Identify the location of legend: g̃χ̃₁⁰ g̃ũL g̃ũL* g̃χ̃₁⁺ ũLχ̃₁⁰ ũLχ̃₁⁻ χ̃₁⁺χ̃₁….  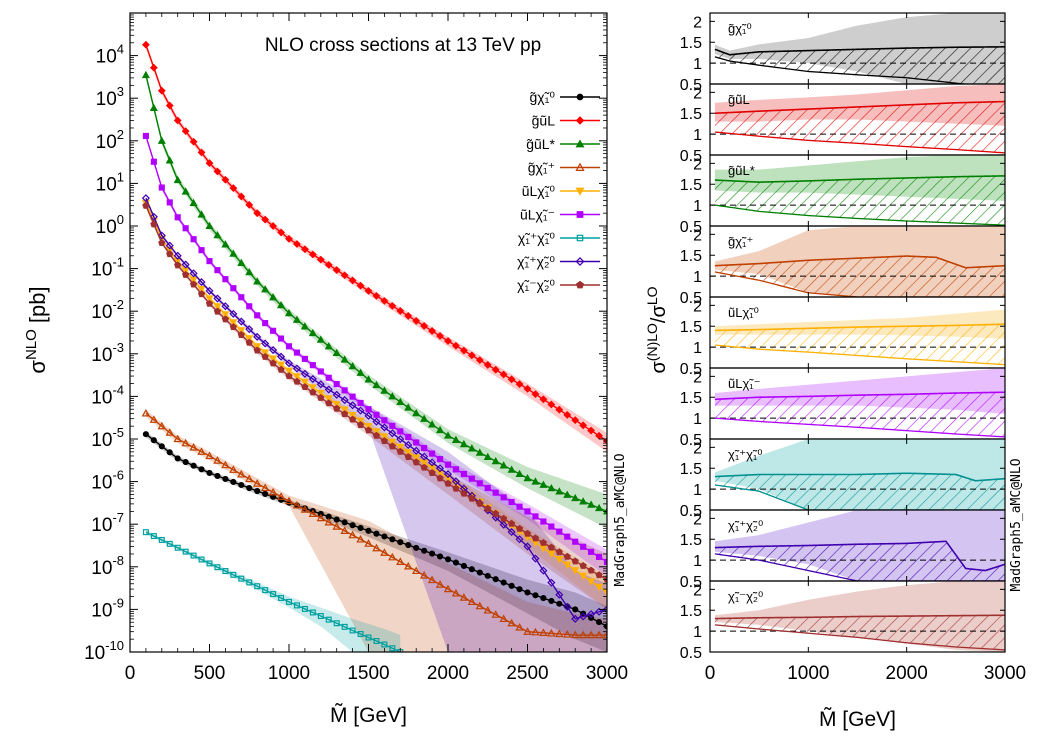
(558, 191).